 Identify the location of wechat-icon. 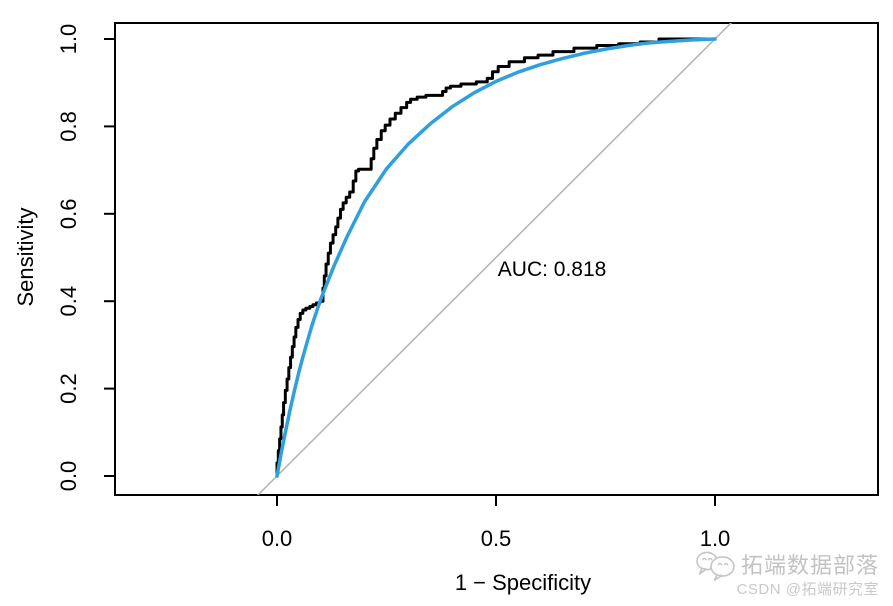
(715, 566).